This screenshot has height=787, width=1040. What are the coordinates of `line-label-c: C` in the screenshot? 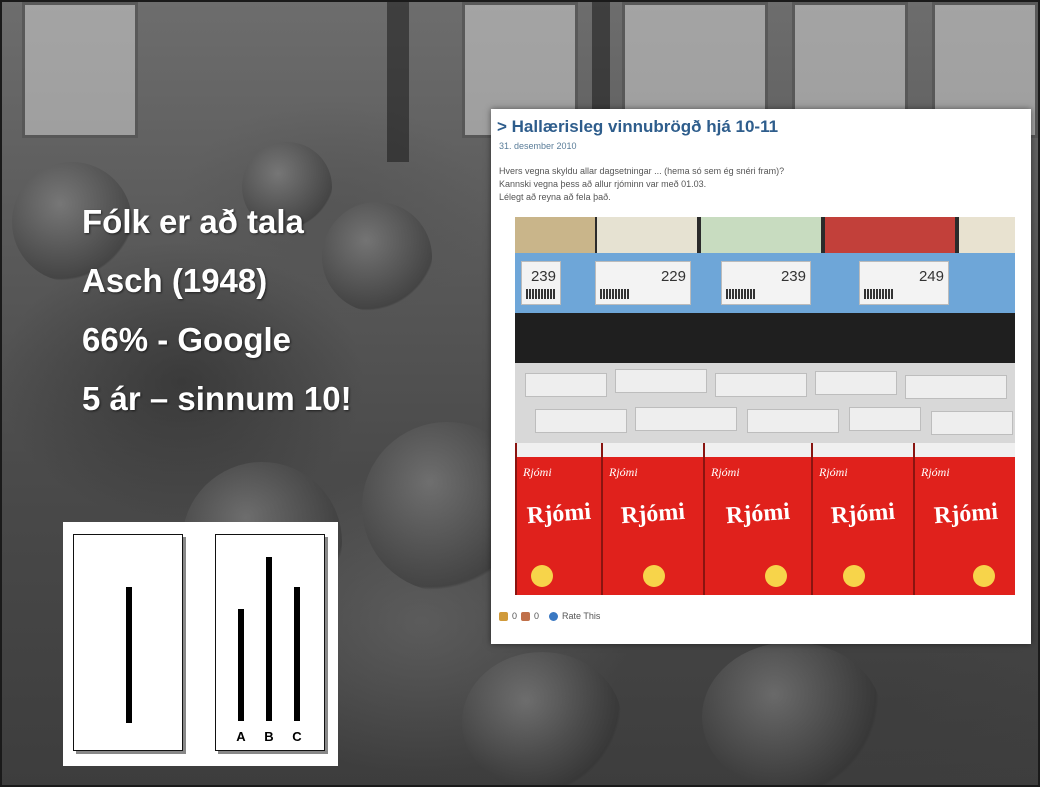 It's located at (297, 736).